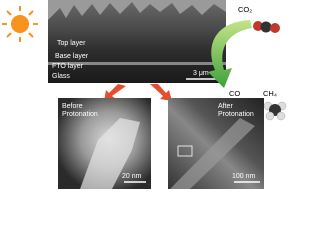  I want to click on scale-label: 100 nm, so click(244, 176).